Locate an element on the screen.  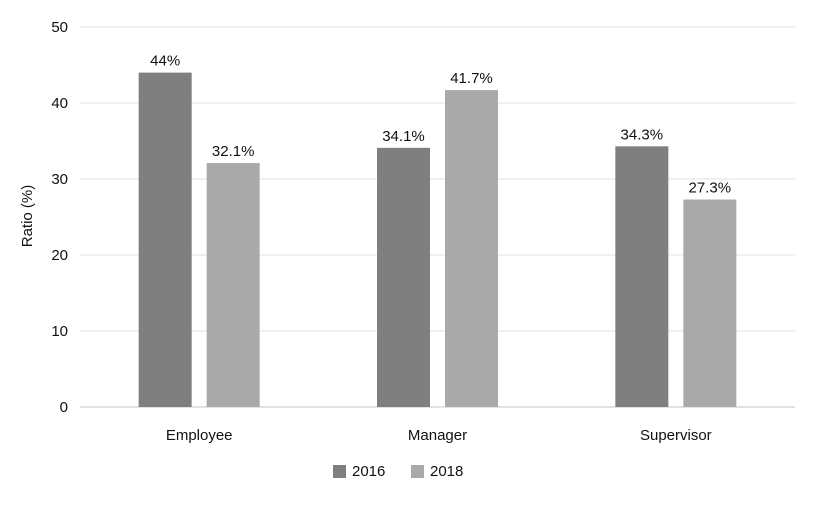
bar-2016-employee is located at coordinates (165, 239).